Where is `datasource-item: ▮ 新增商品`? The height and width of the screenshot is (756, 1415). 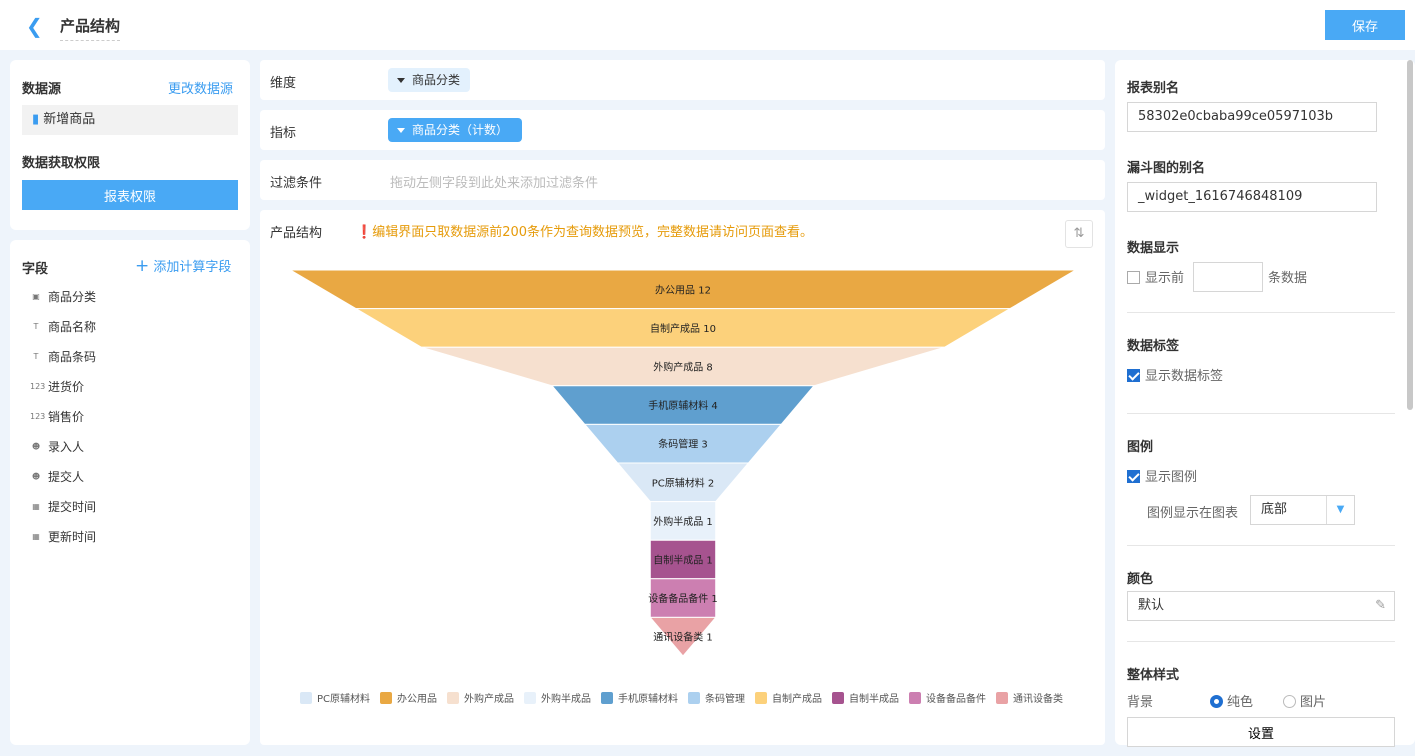 datasource-item: ▮ 新增商品 is located at coordinates (130, 120).